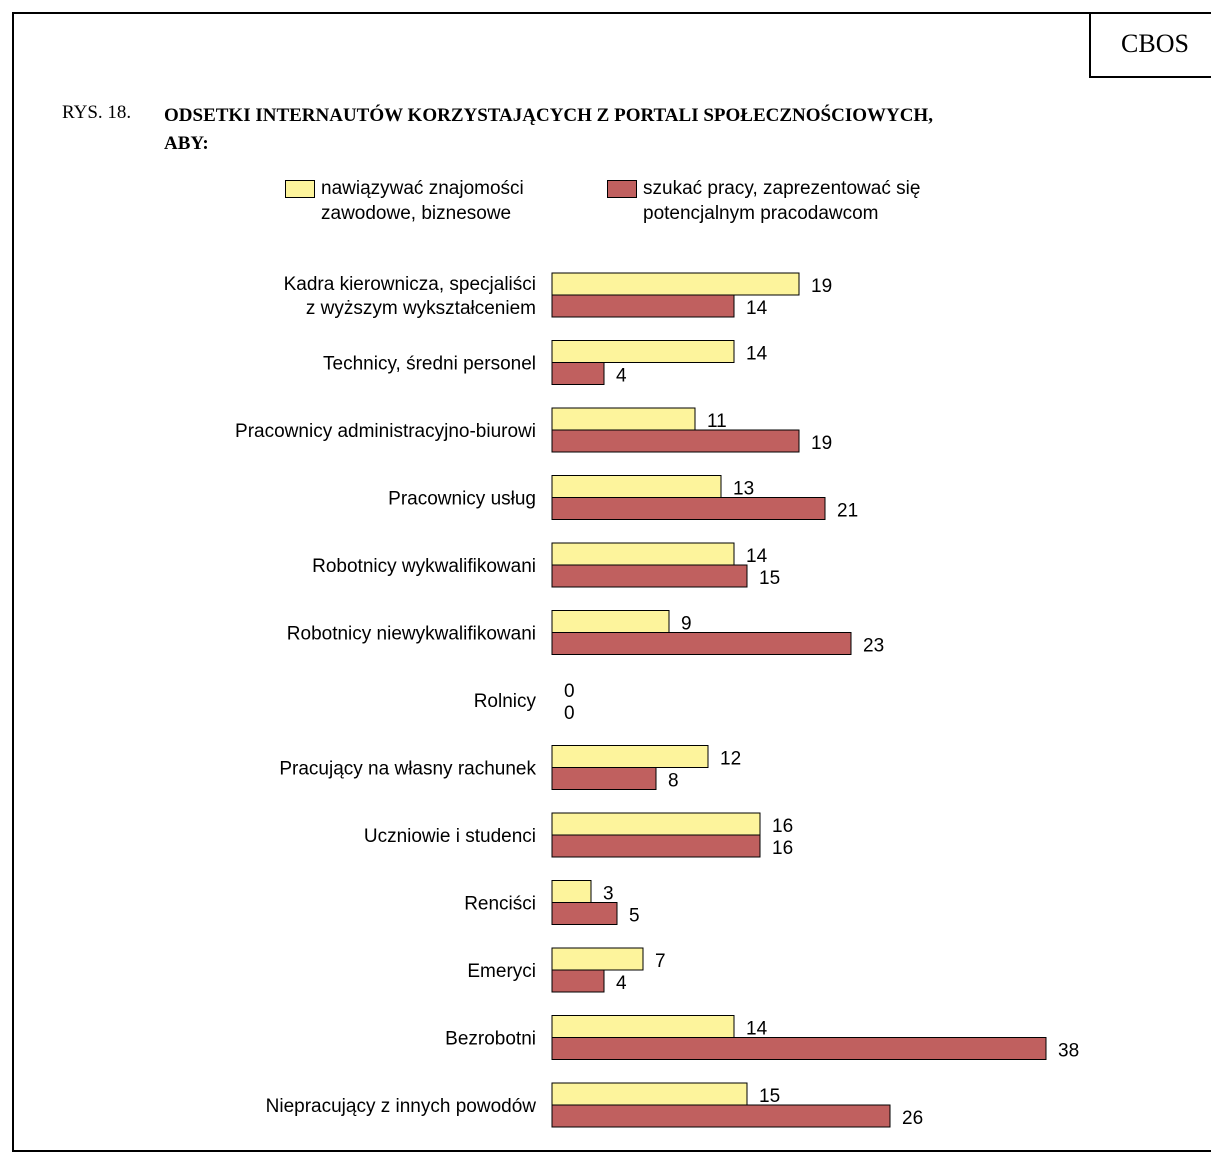 This screenshot has height=1152, width=1211. Describe the element at coordinates (416, 213) in the screenshot. I see `legend-label-line: zawodowe, biznesowe` at that location.